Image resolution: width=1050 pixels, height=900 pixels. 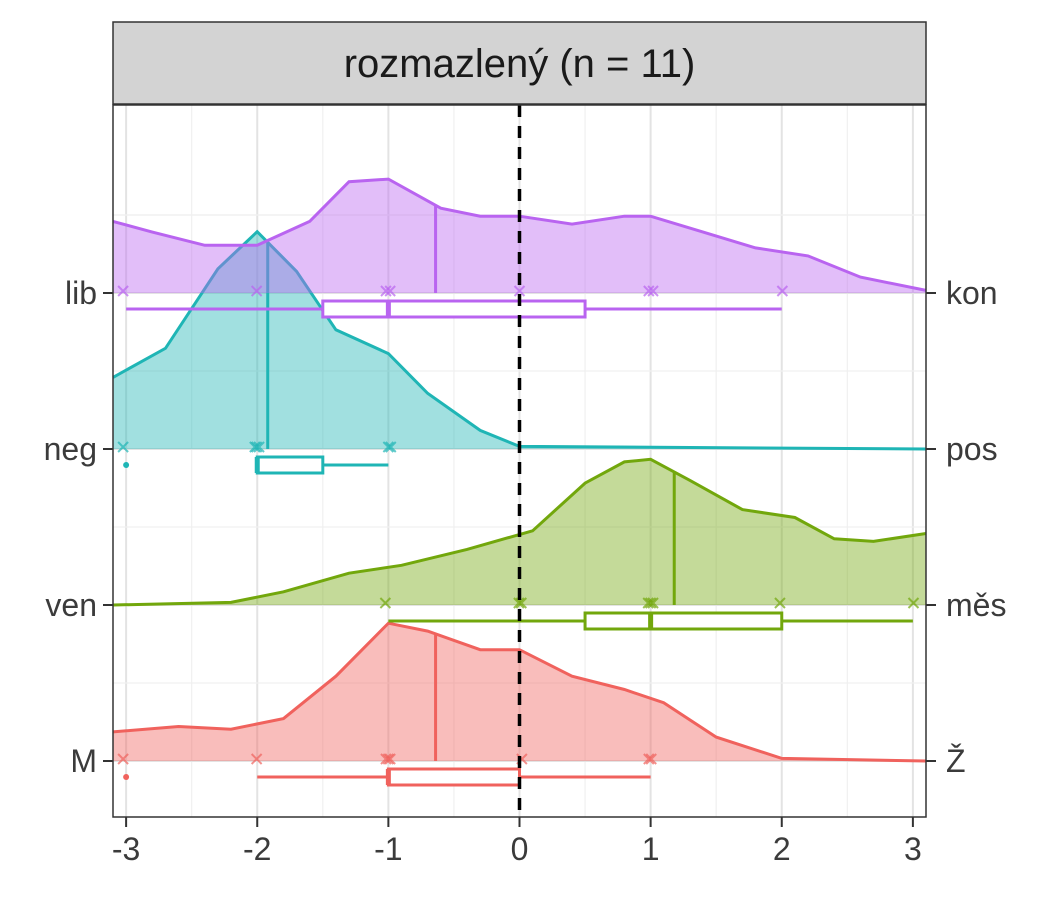 I want to click on facet-strip, so click(x=519, y=63).